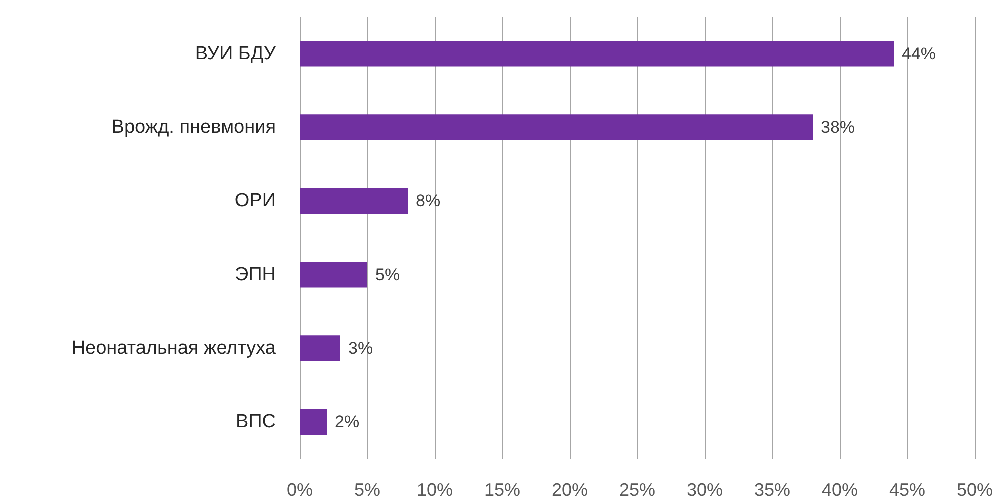  Describe the element at coordinates (255, 275) in the screenshot. I see `y-tick-label: ЭПН` at that location.